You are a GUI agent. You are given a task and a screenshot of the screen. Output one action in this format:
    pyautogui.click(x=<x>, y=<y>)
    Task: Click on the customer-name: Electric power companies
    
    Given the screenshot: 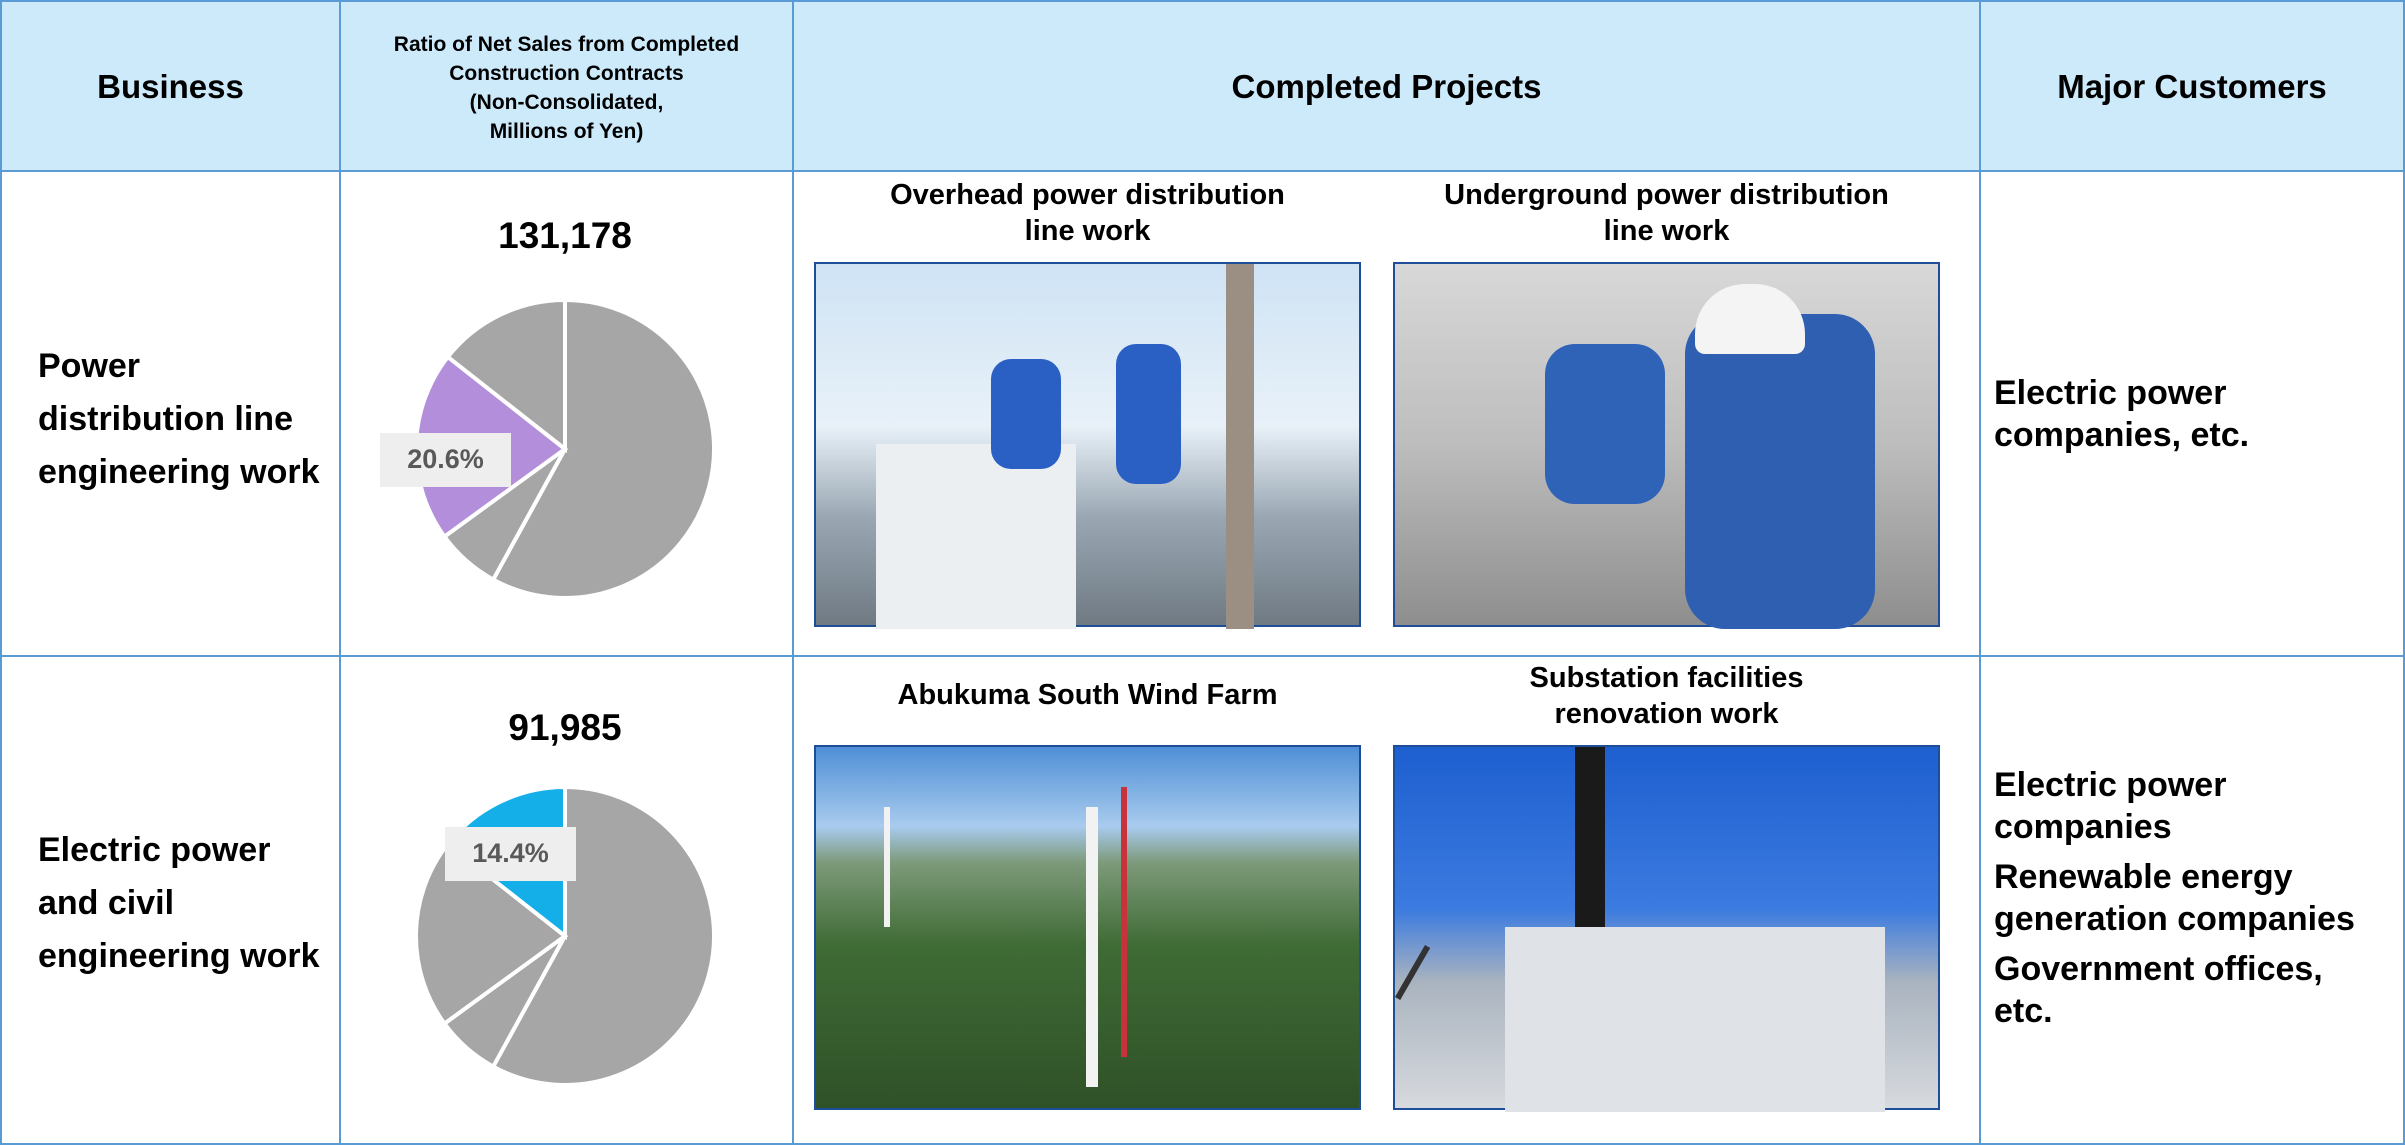 What is the action you would take?
    pyautogui.click(x=2110, y=806)
    